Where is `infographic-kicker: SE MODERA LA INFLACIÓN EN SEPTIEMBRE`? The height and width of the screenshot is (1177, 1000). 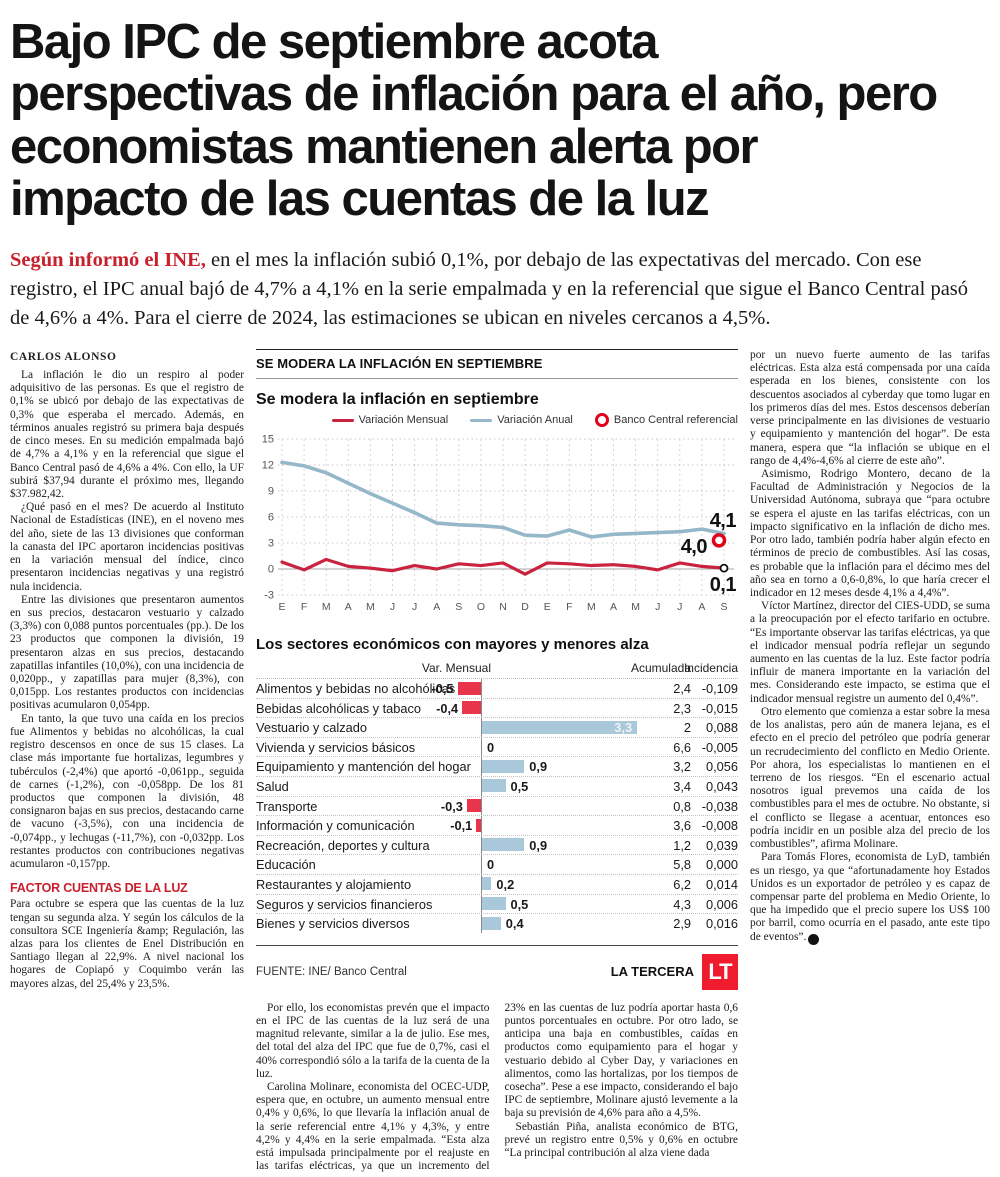
infographic-kicker: SE MODERA LA INFLACIÓN EN SEPTIEMBRE is located at coordinates (399, 364).